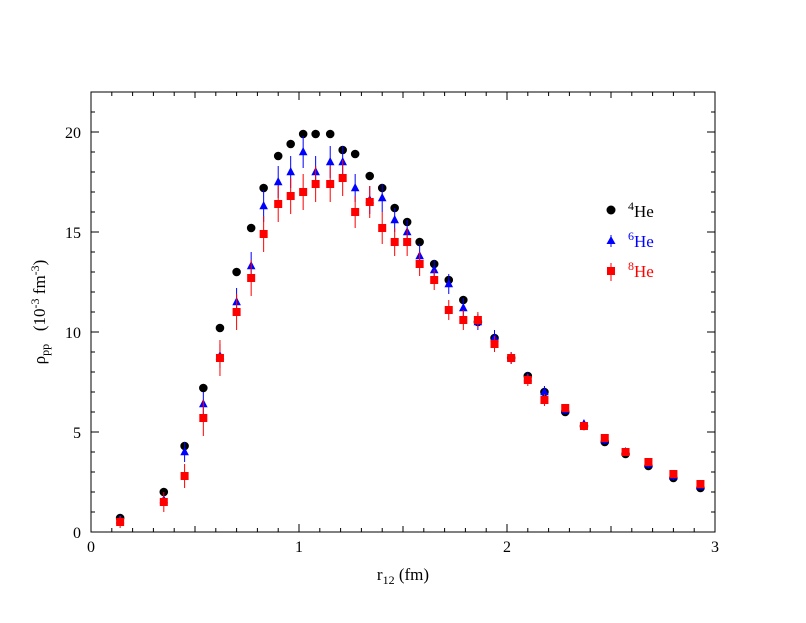 Image resolution: width=806 pixels, height=623 pixels. What do you see at coordinates (641, 210) in the screenshot?
I see `legend-label-4he: 4He` at bounding box center [641, 210].